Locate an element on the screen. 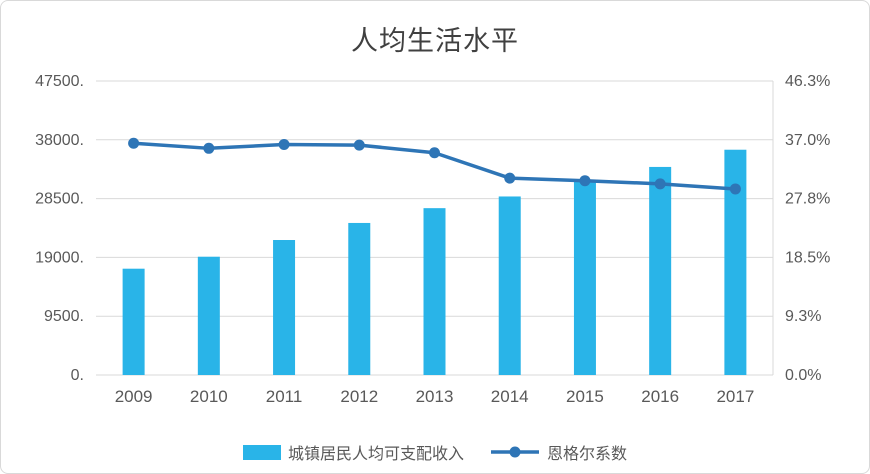 This screenshot has width=870, height=474. legend-item-income: 城镇居民人均可支配收入 is located at coordinates (353, 452).